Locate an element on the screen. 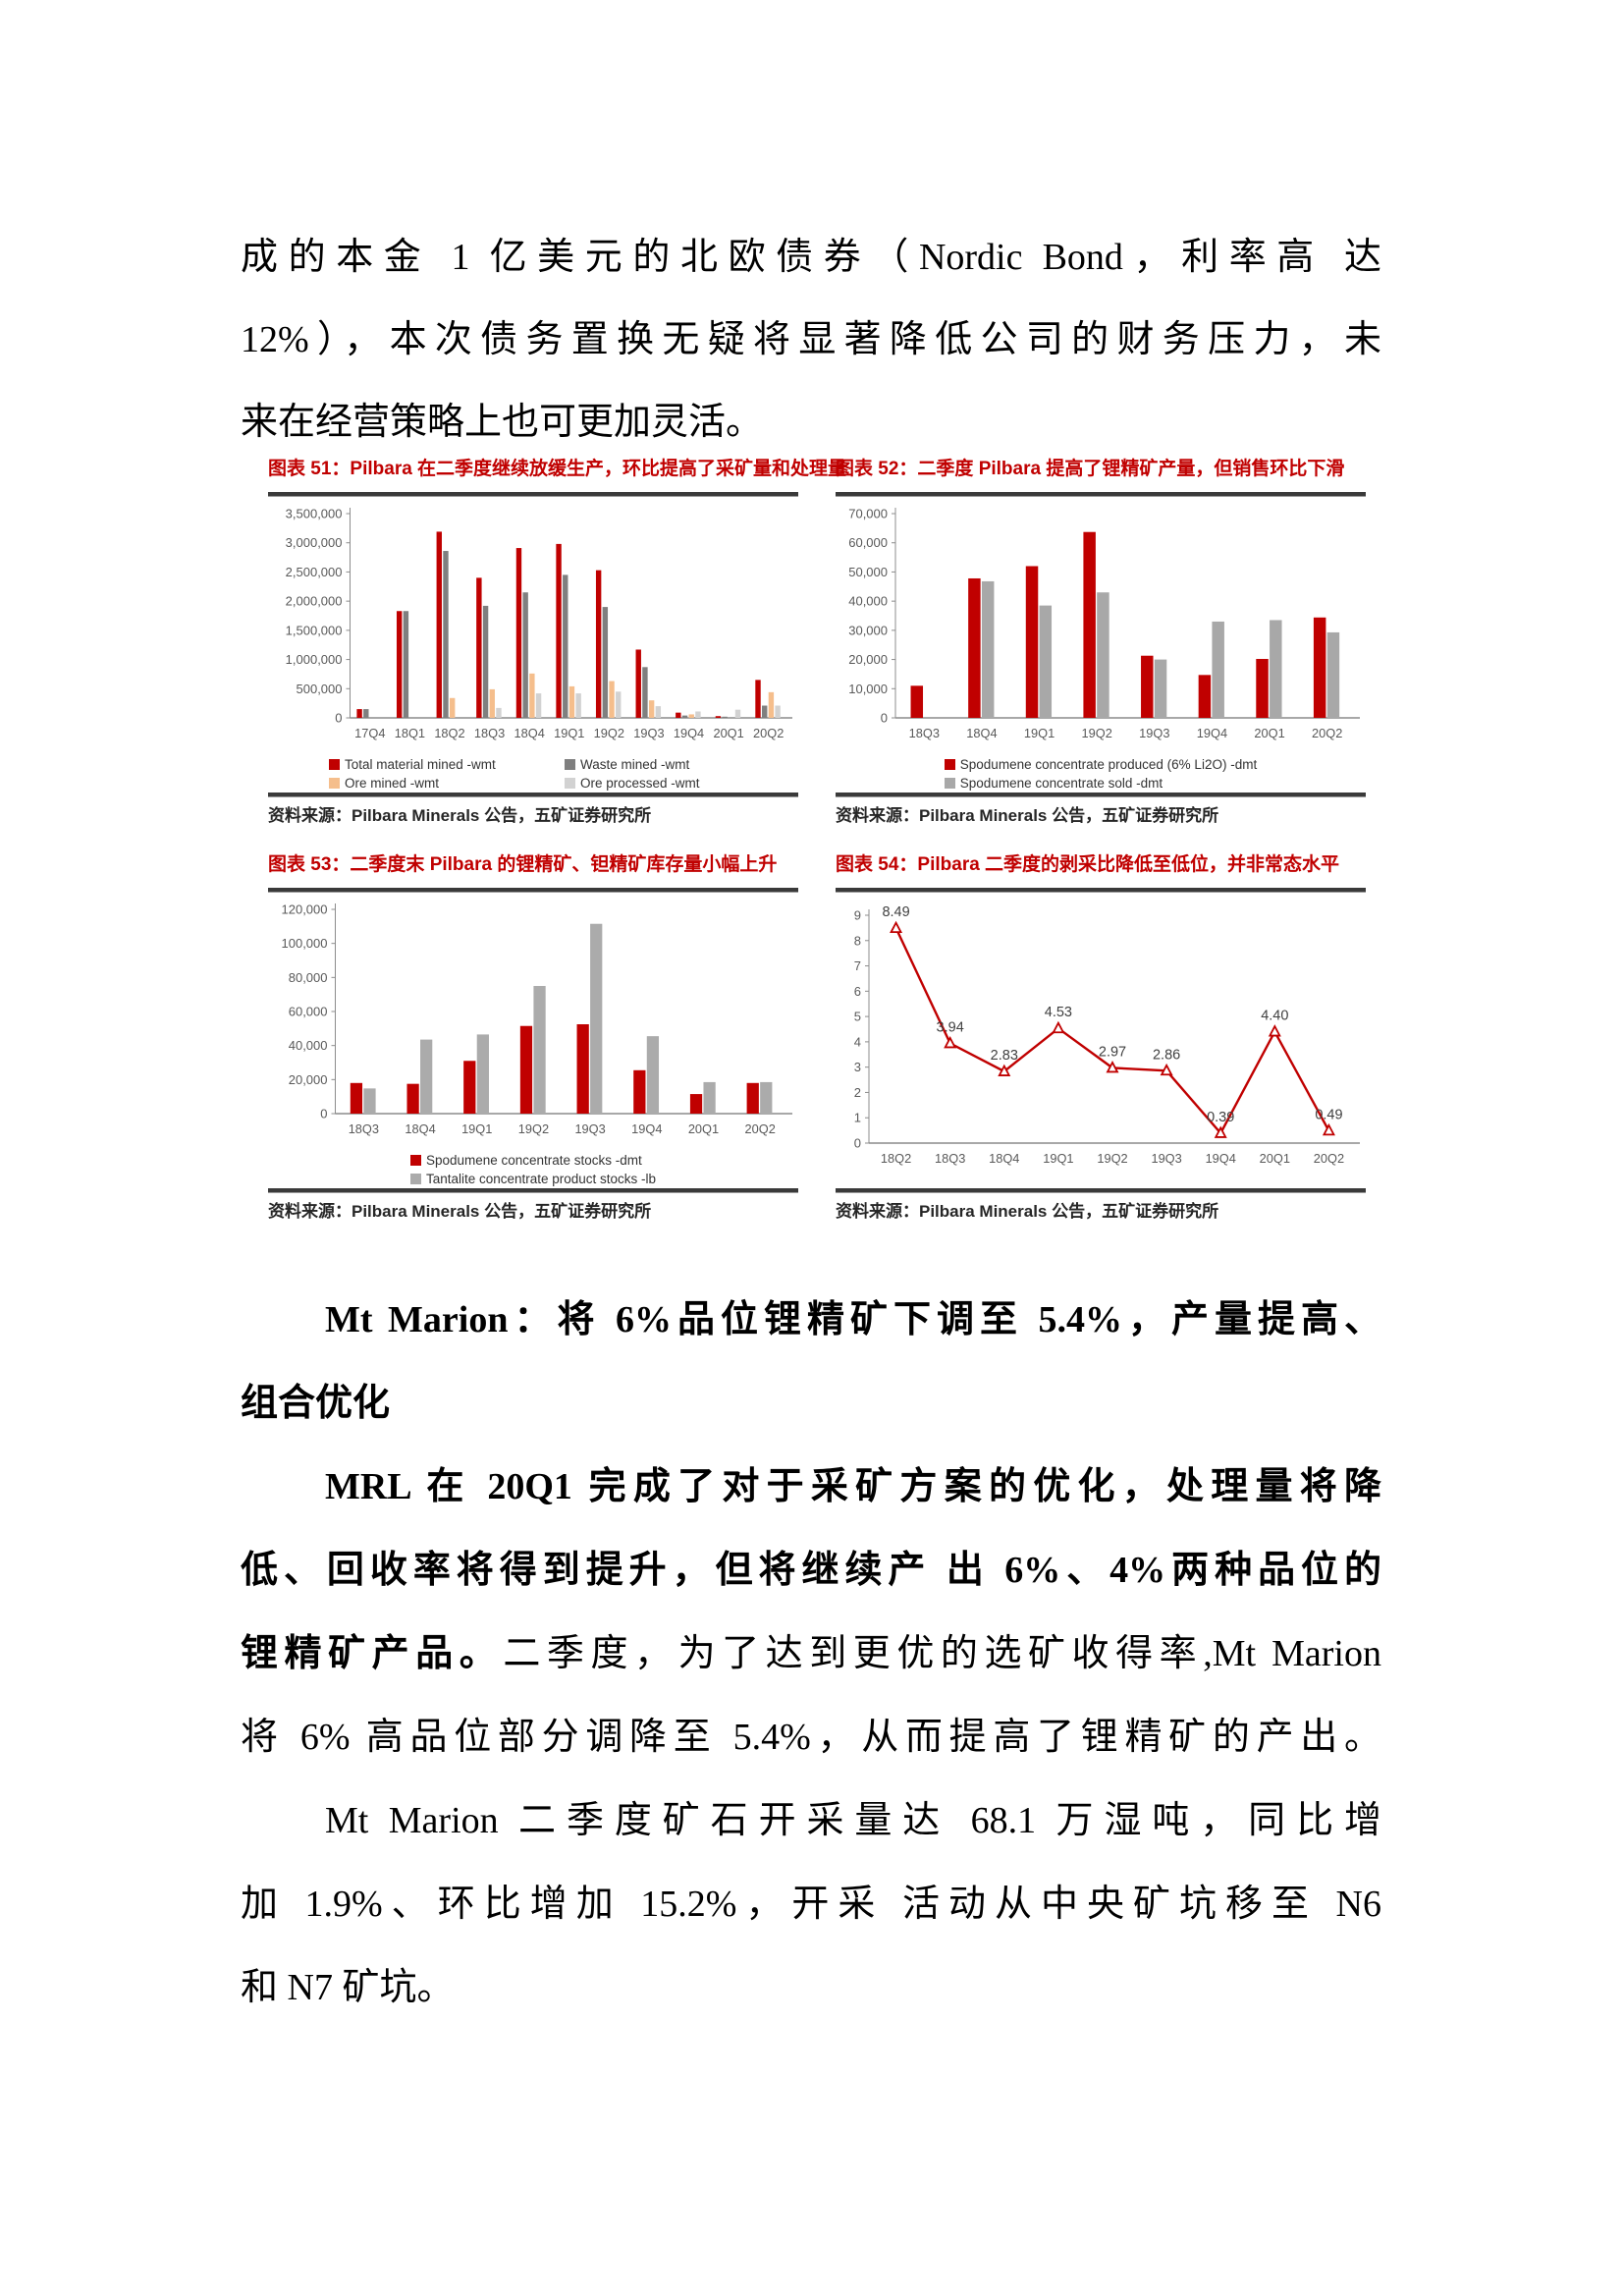 The height and width of the screenshot is (2296, 1623). svg-text: 18Q2 is located at coordinates (896, 1158).